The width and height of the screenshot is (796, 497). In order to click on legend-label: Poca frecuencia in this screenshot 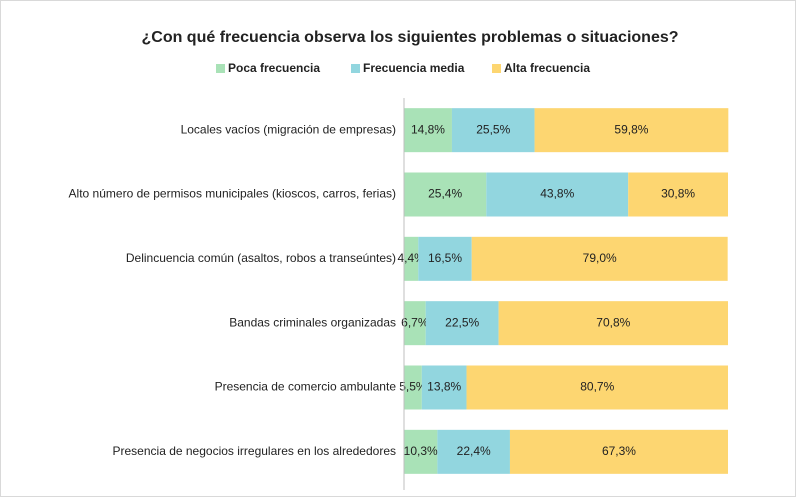, I will do `click(274, 68)`.